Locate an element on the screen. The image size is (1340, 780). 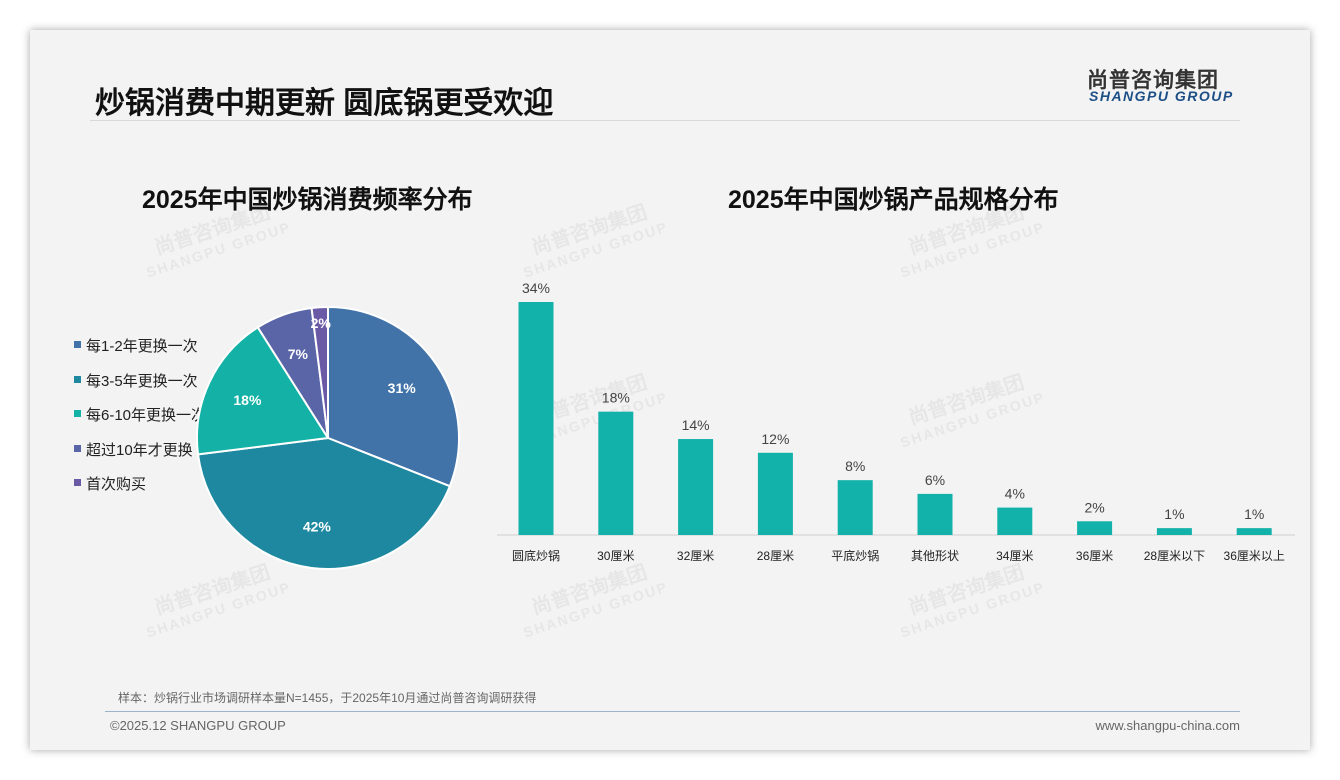
legend-item: 每3-5年更换一次 is located at coordinates (140, 387).